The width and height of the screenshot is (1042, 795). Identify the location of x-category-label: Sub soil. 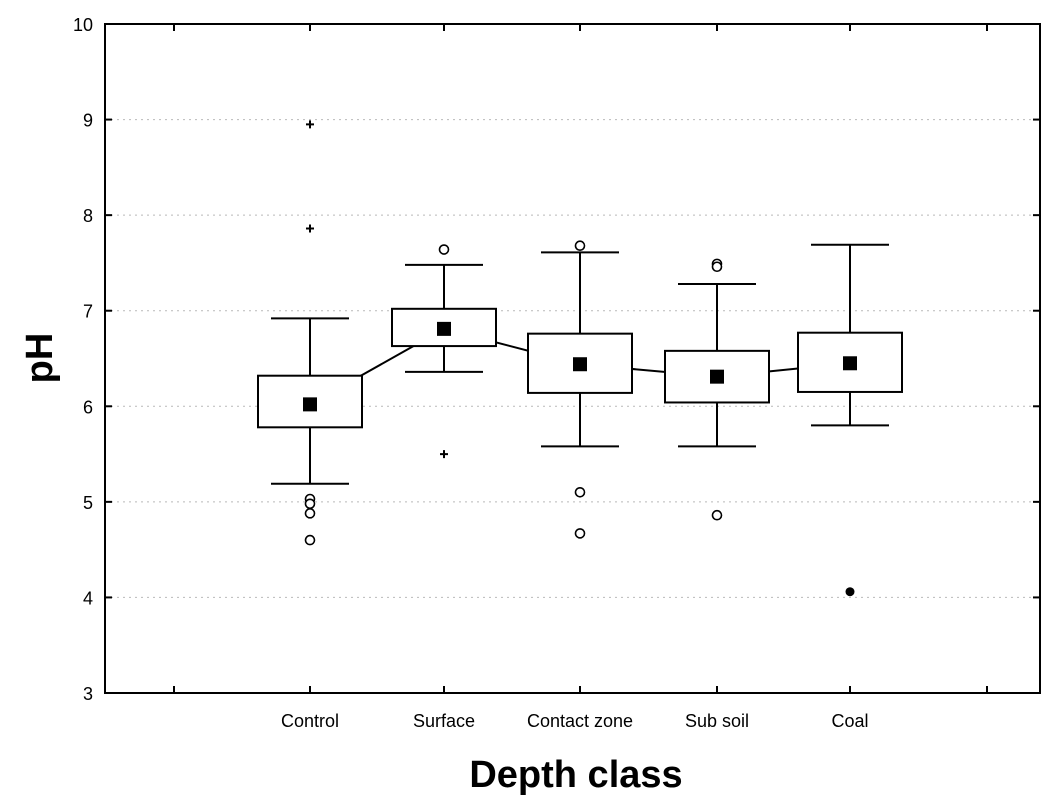
(717, 721).